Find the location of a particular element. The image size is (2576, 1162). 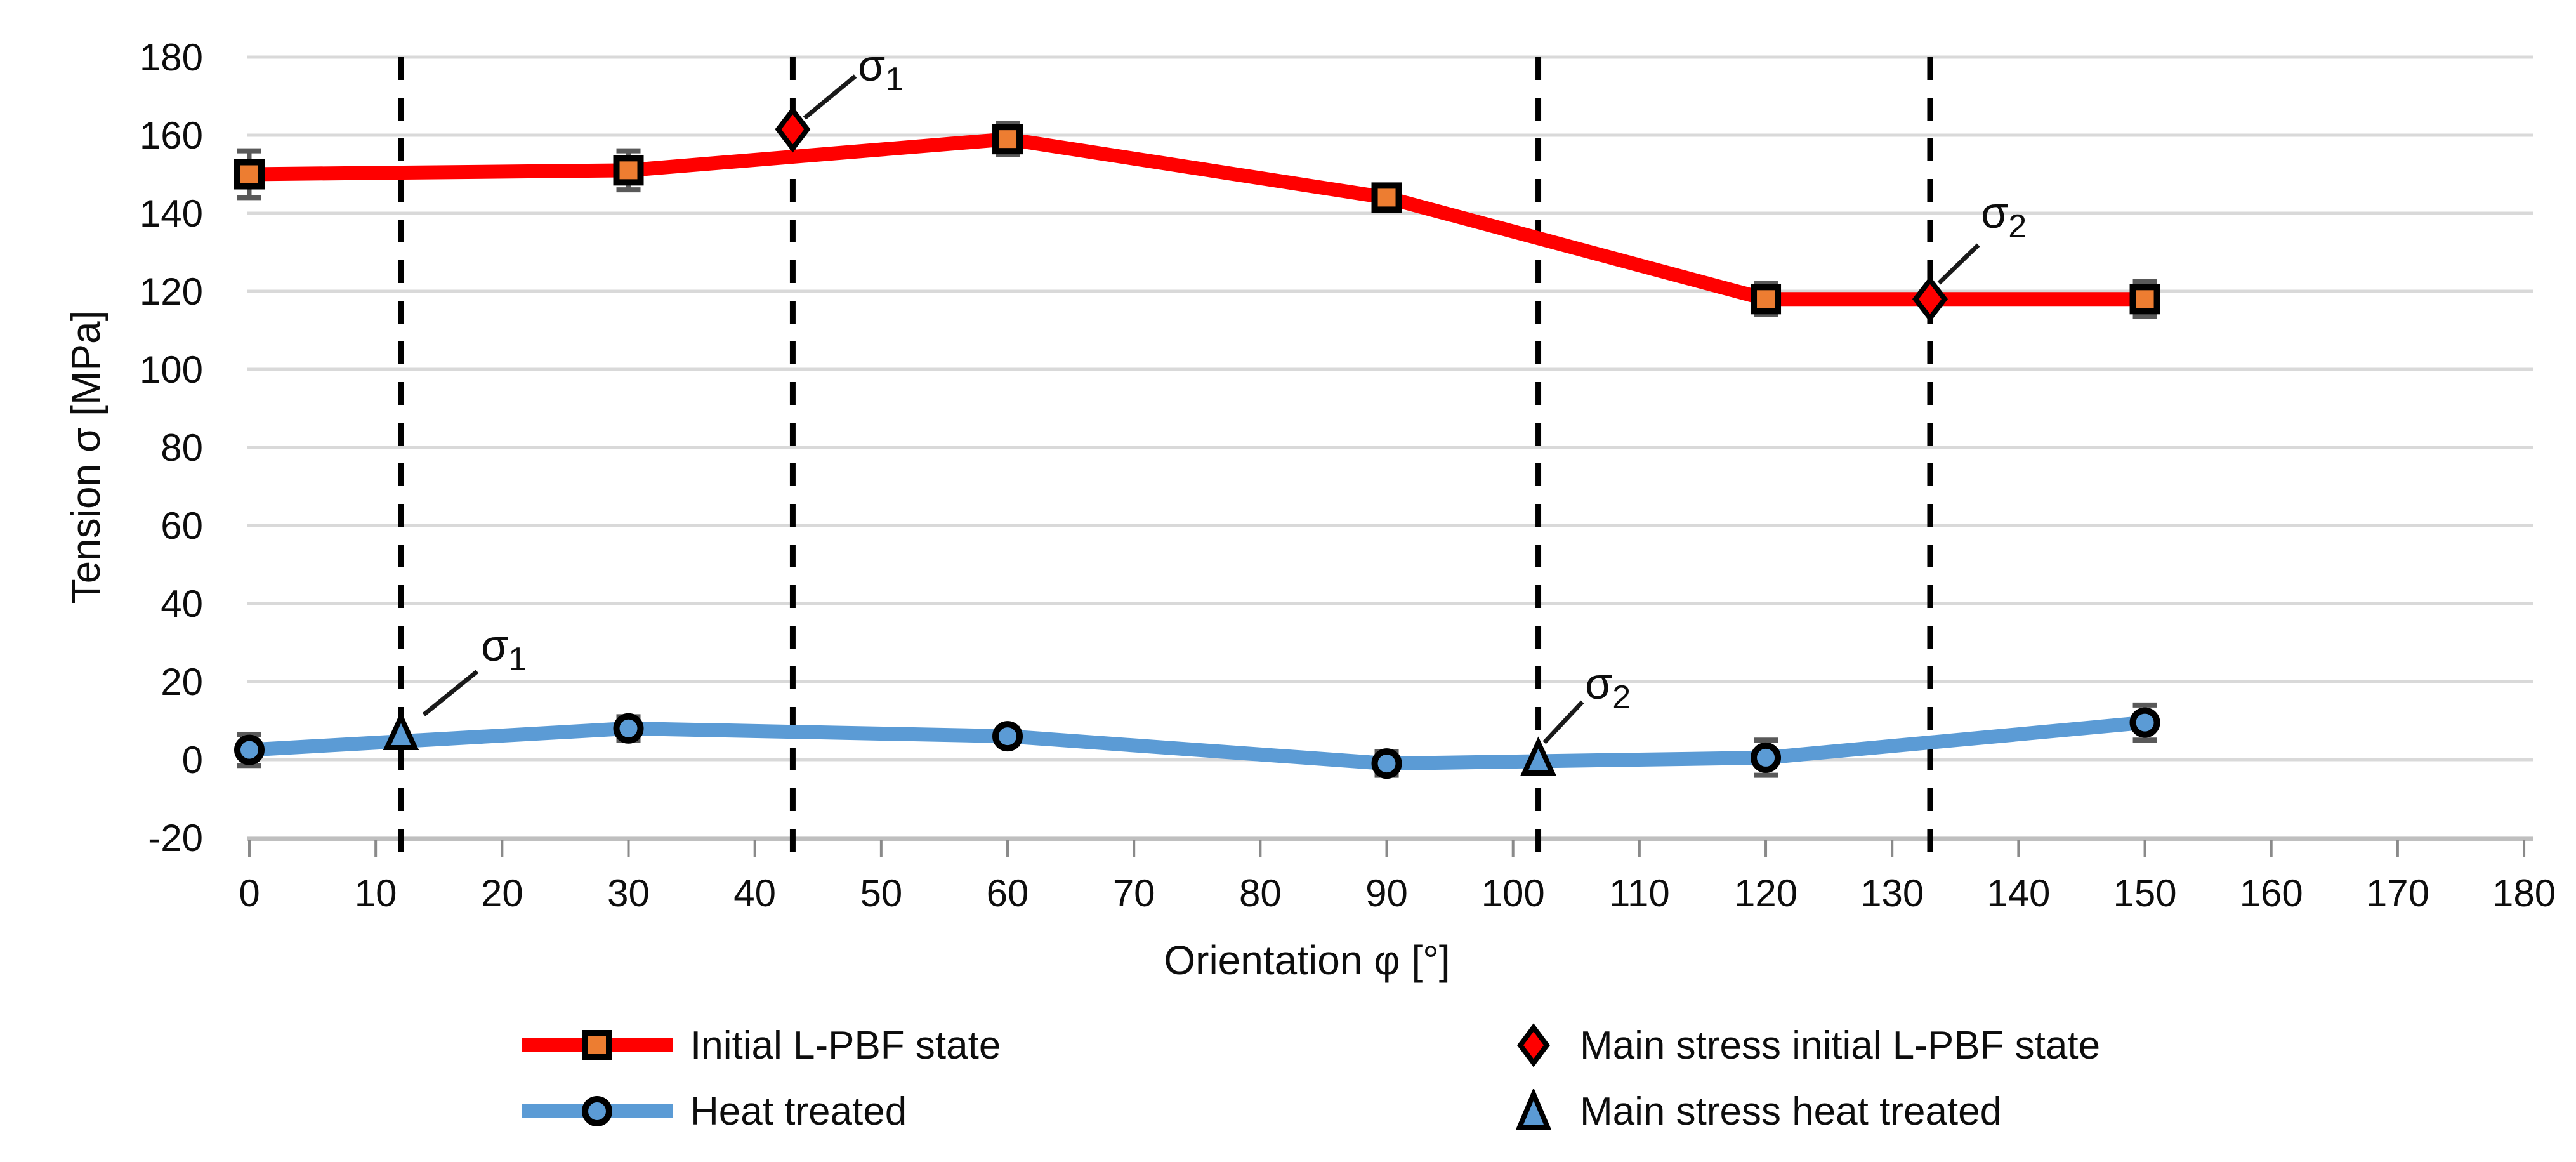

x-tick-label: 0 is located at coordinates (249, 893).